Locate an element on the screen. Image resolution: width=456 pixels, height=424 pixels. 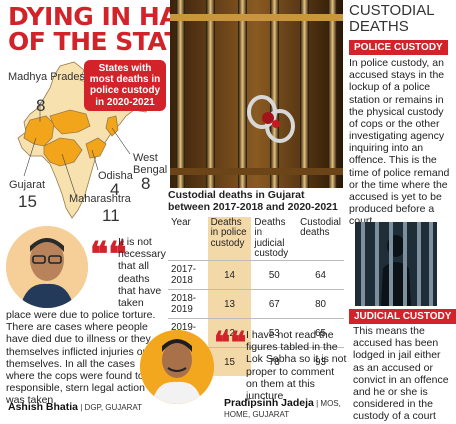
quote-1-role: | DGP, GUJARAT is located at coordinates (111, 407).